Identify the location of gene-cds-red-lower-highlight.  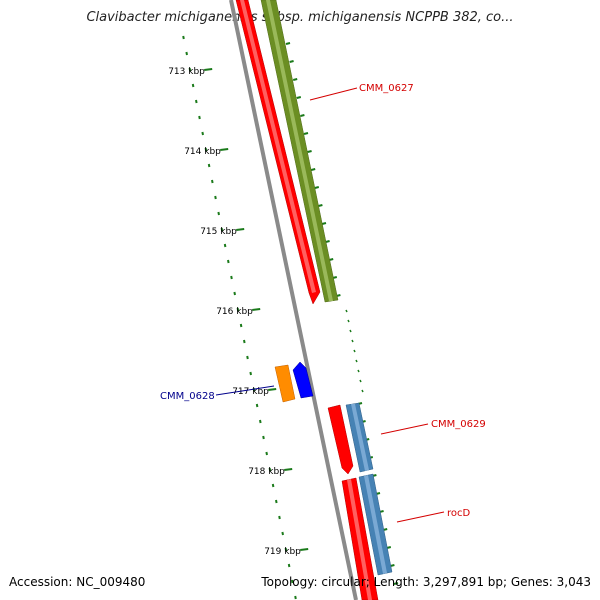
(359, 539).